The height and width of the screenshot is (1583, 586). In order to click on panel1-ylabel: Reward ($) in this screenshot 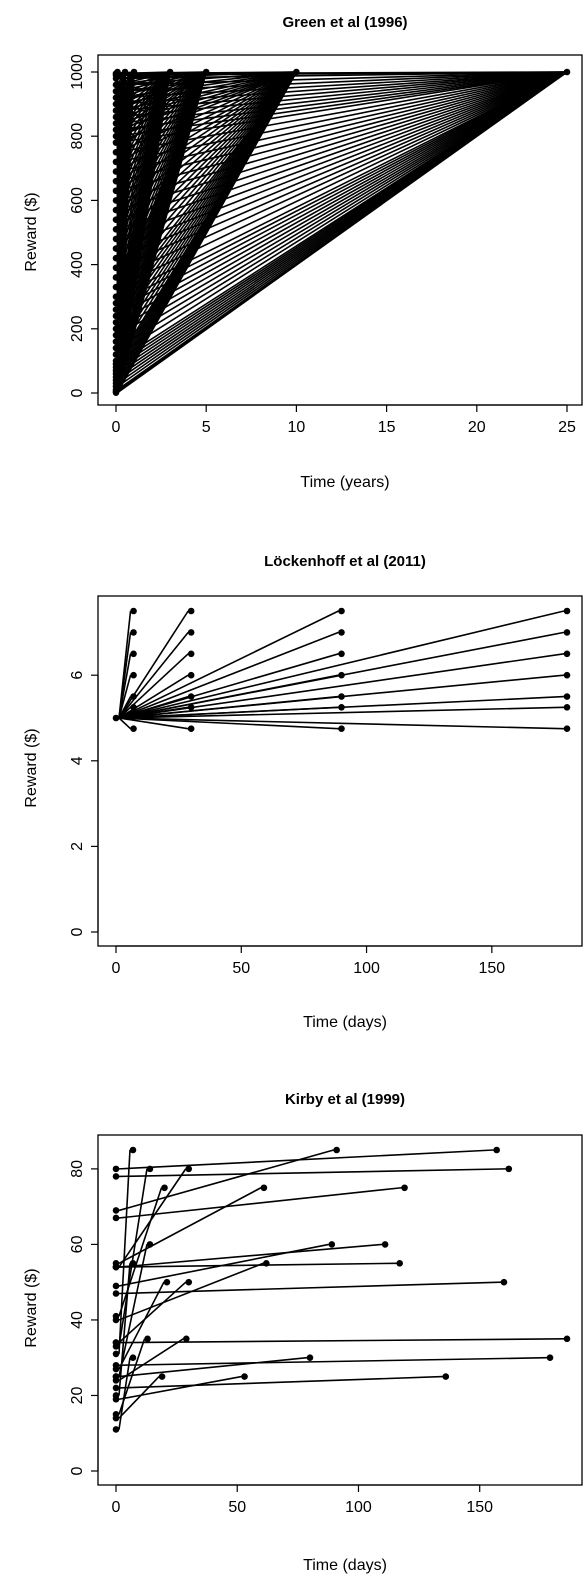, I will do `click(31, 231)`.